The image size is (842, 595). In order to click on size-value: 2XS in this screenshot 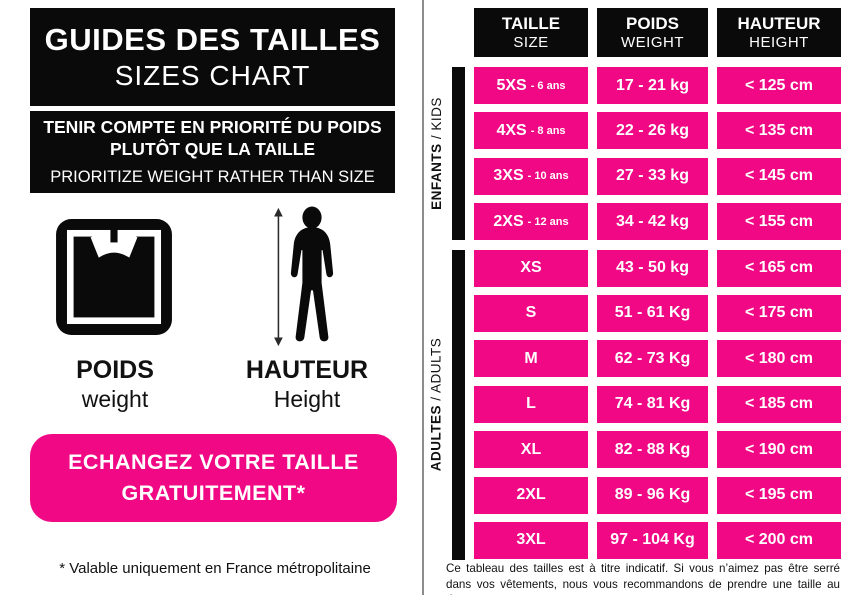, I will do `click(508, 221)`.